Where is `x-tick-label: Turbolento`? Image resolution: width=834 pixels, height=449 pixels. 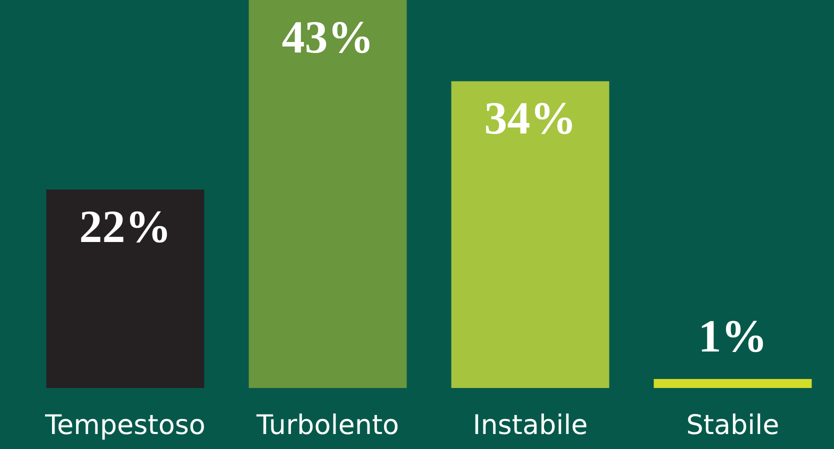 x-tick-label: Turbolento is located at coordinates (327, 425).